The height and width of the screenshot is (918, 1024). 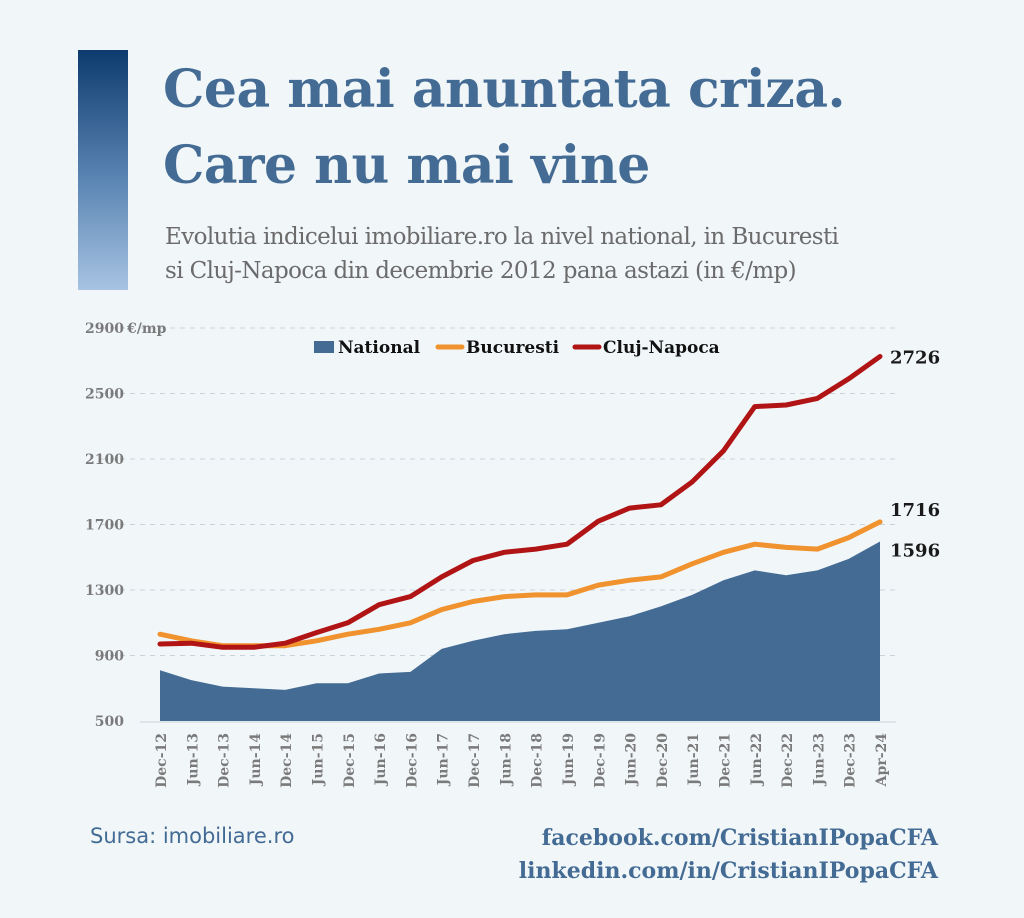 I want to click on y-tick-label: 2900, so click(x=104, y=329).